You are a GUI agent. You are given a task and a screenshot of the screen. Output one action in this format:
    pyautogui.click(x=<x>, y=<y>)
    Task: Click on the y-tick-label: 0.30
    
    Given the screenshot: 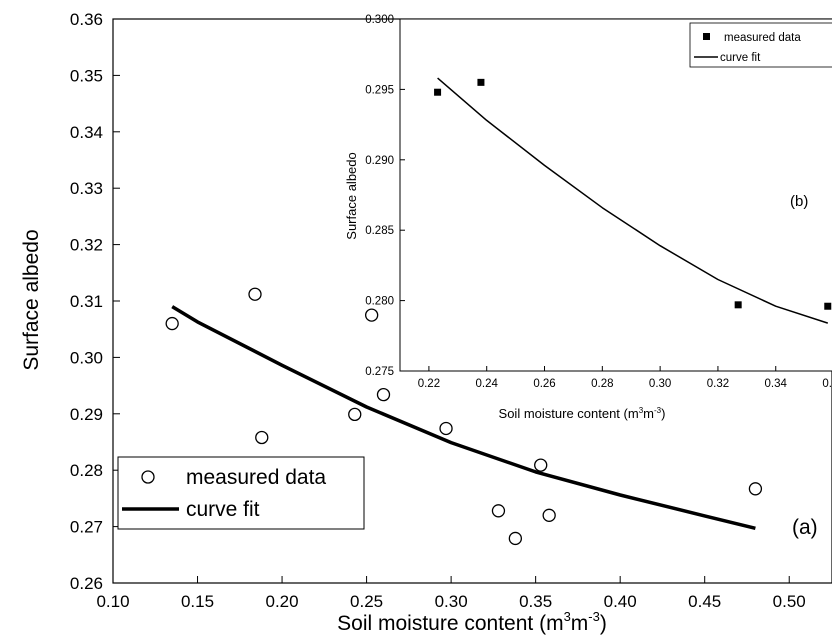 What is the action you would take?
    pyautogui.click(x=86, y=357)
    